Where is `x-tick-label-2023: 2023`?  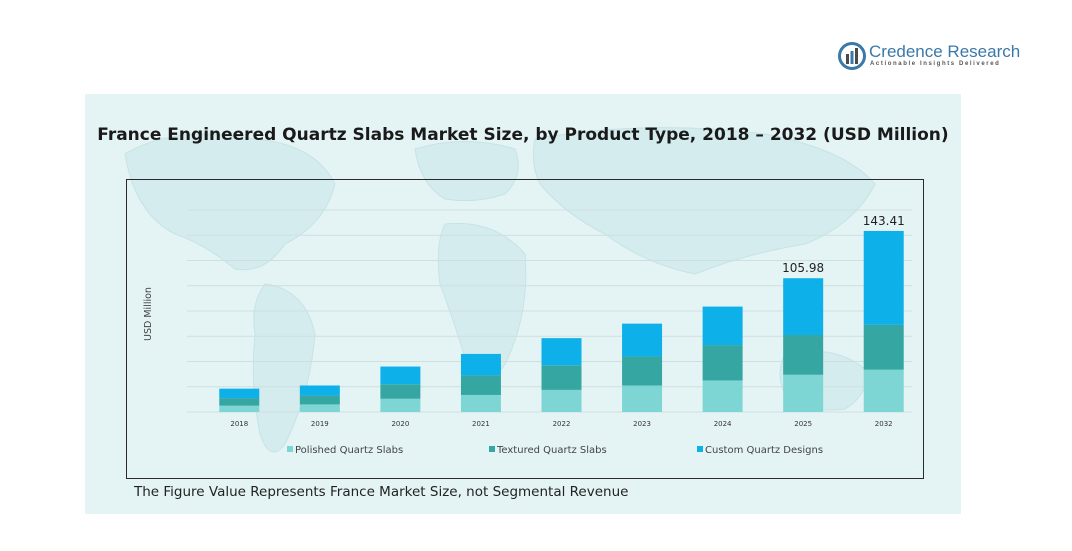 x-tick-label-2023: 2023 is located at coordinates (642, 424).